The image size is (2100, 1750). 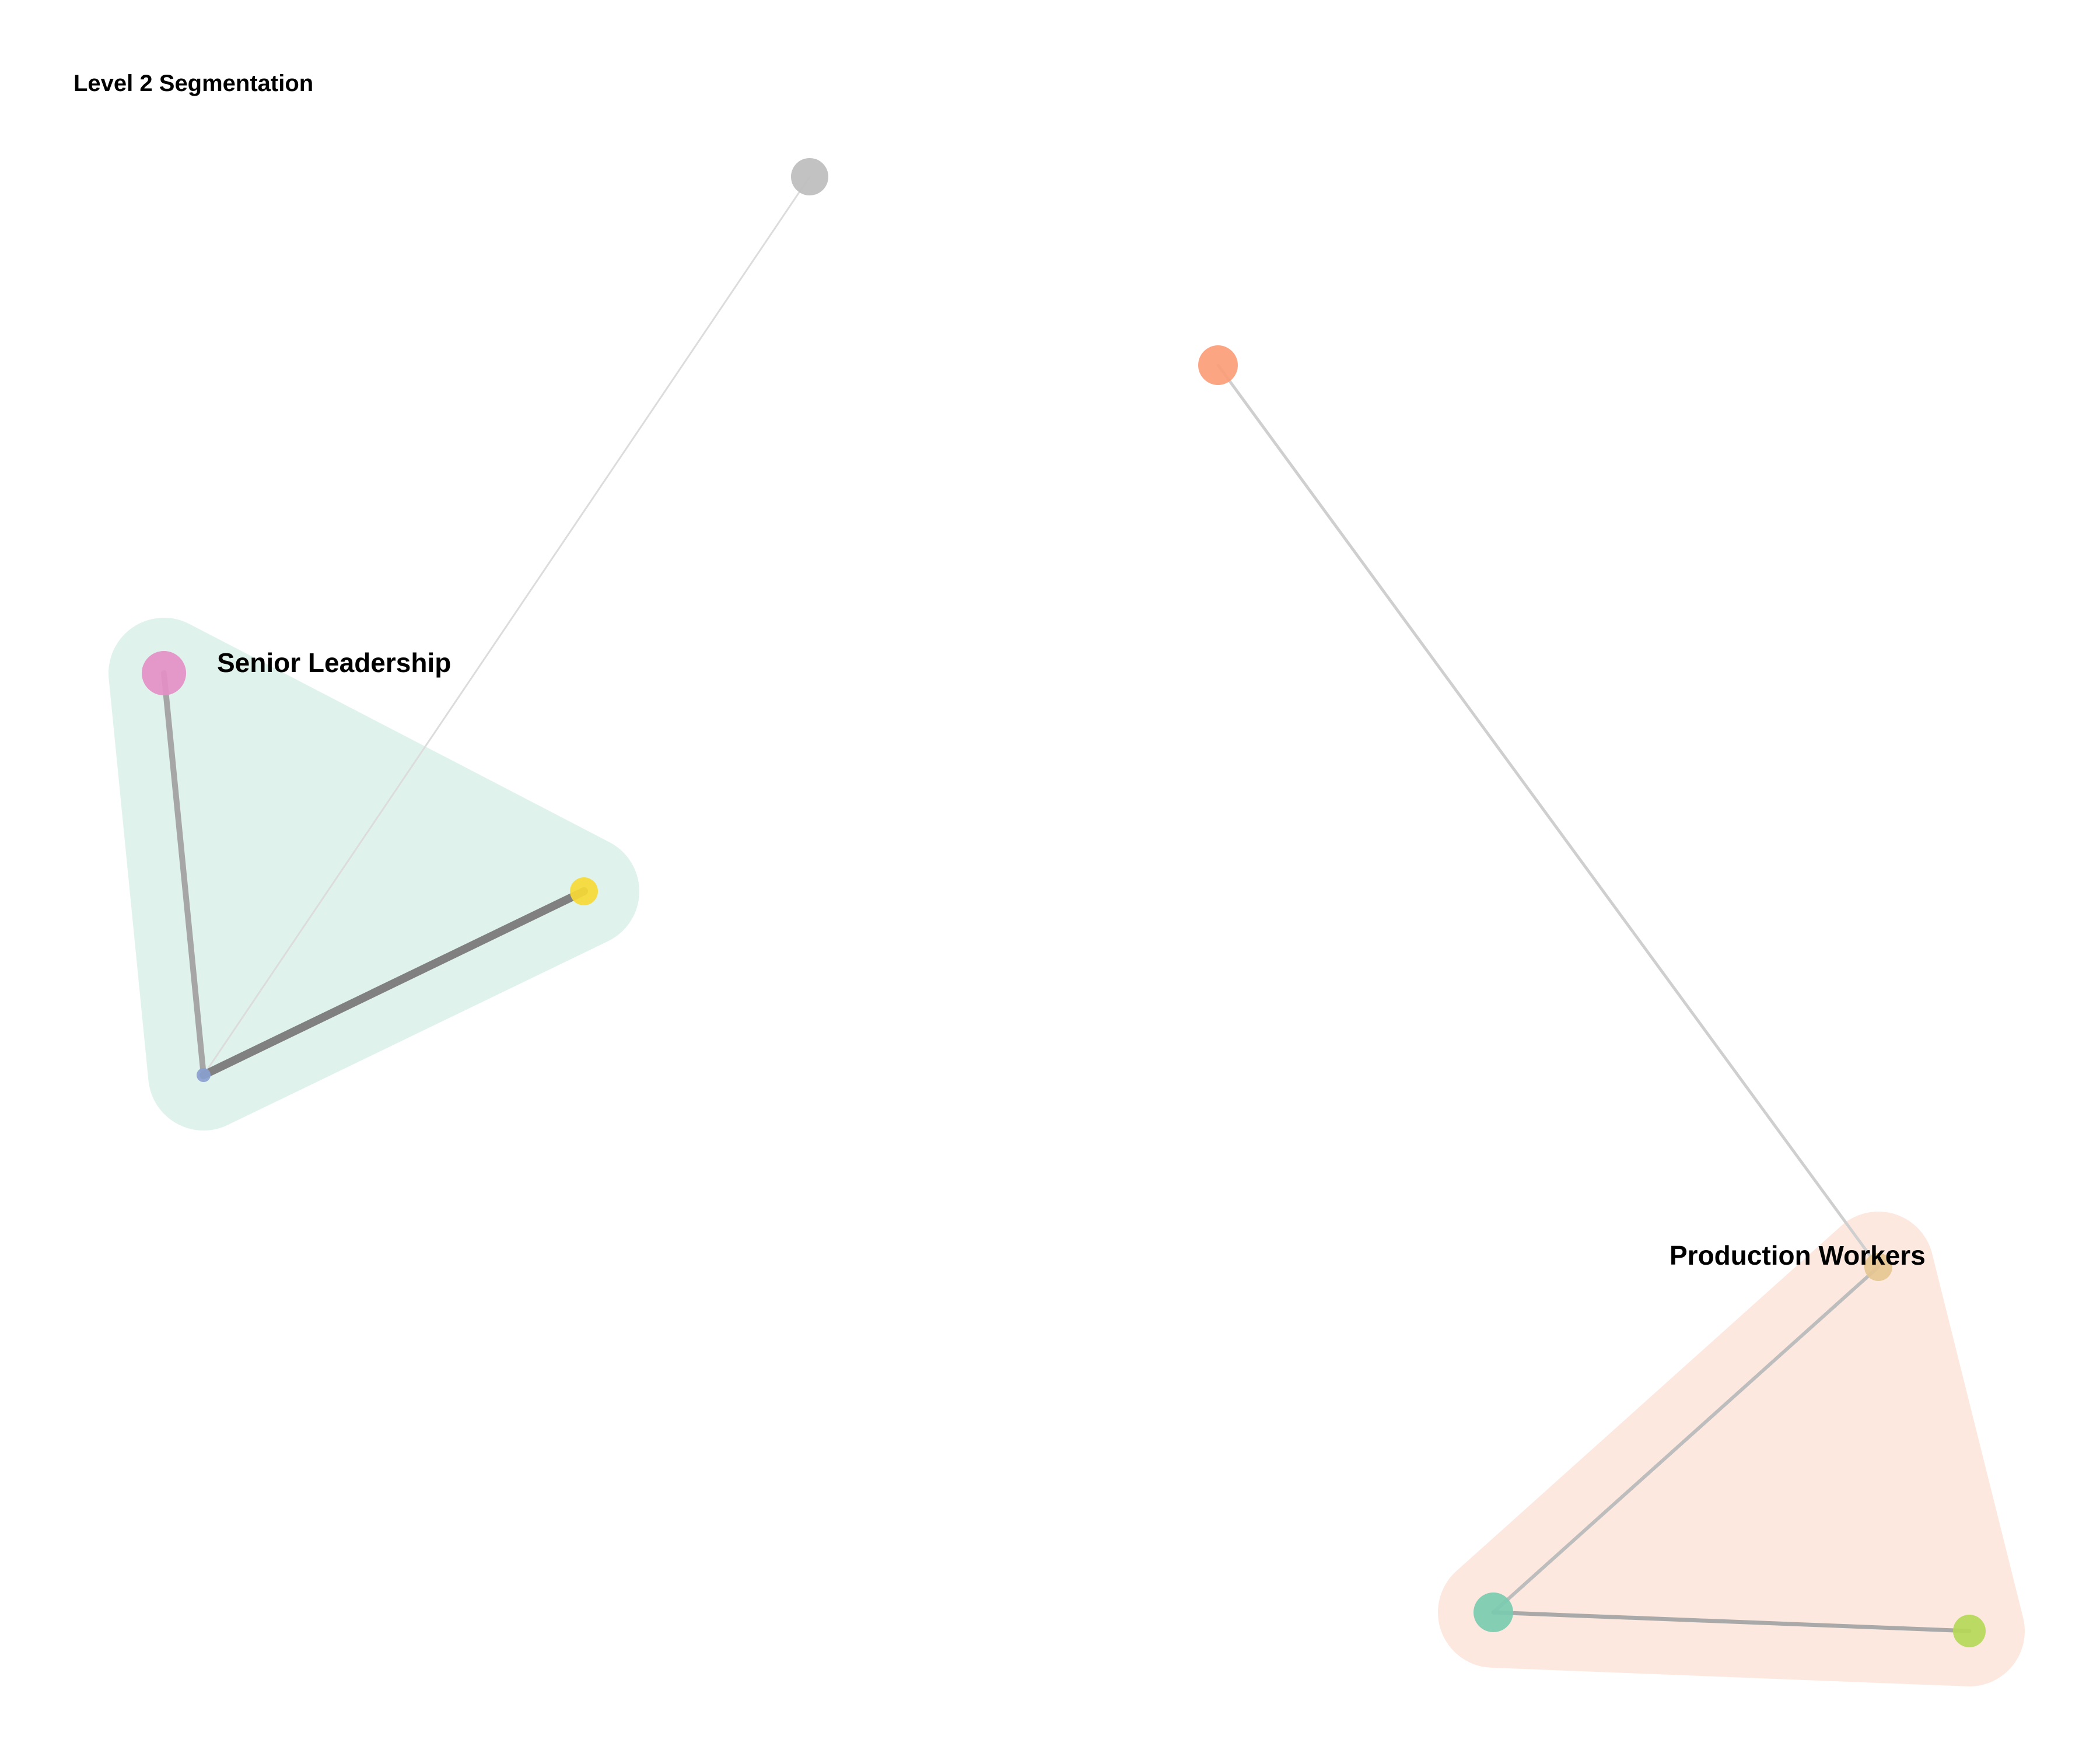 What do you see at coordinates (194, 83) in the screenshot?
I see `diagram-title: Level 2 Segmentation` at bounding box center [194, 83].